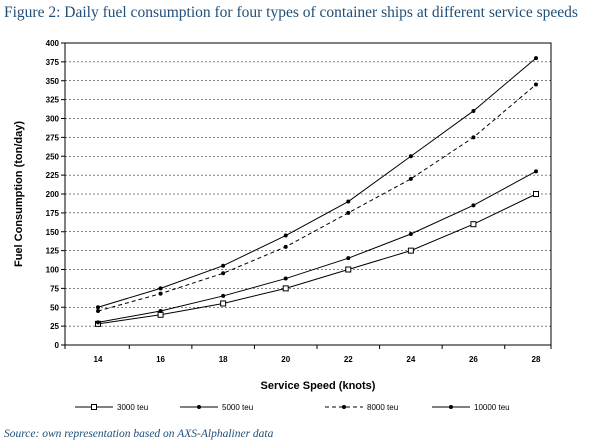 This screenshot has width=589, height=448. Describe the element at coordinates (382, 407) in the screenshot. I see `legend-label: 8000 teu` at that location.